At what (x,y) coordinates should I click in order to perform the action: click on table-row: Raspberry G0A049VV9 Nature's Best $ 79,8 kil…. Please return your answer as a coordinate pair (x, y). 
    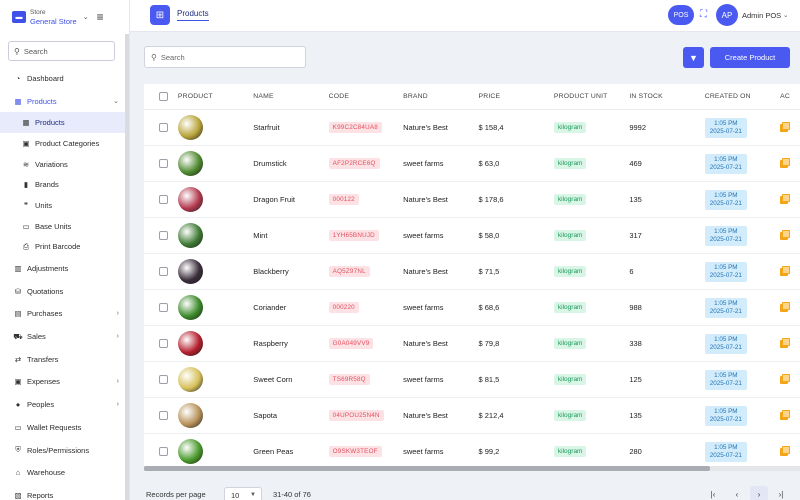
    Looking at the image, I should click on (472, 344).